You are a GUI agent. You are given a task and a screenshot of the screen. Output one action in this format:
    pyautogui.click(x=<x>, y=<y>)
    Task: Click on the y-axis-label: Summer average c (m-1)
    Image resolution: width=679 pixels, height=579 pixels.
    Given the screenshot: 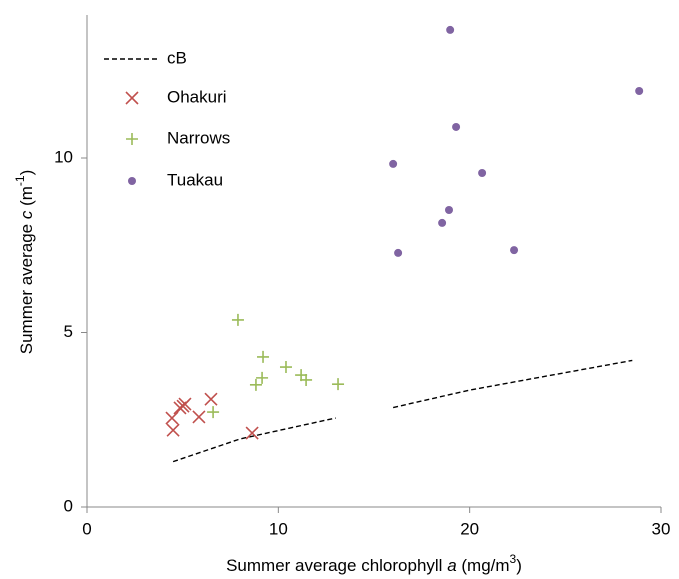 What is the action you would take?
    pyautogui.click(x=24, y=262)
    